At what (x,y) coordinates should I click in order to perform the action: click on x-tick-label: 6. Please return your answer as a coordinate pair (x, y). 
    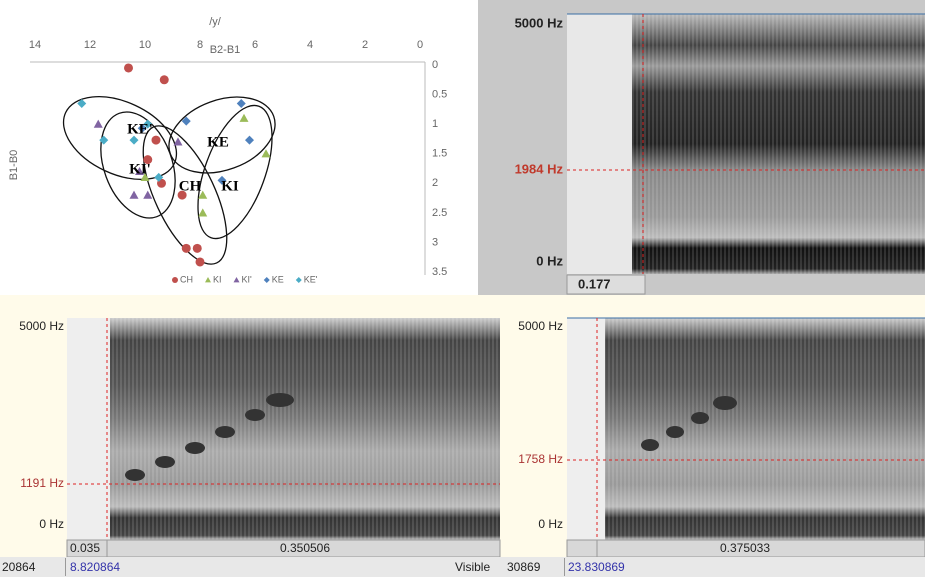
    Looking at the image, I should click on (255, 45).